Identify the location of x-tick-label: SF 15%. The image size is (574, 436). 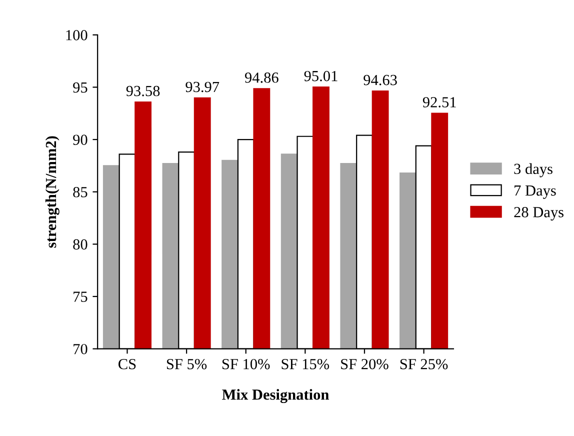
(306, 364).